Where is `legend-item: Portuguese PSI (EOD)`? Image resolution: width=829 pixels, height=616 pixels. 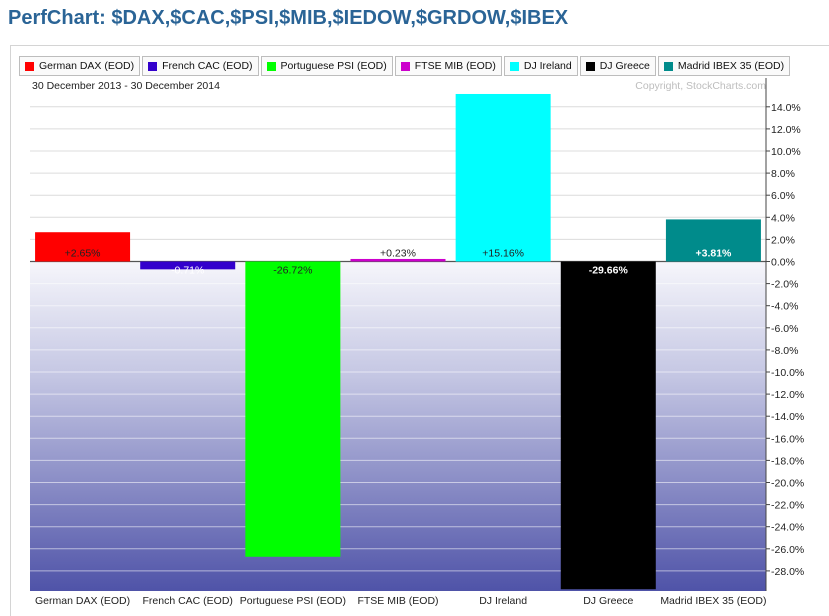 legend-item: Portuguese PSI (EOD) is located at coordinates (326, 66).